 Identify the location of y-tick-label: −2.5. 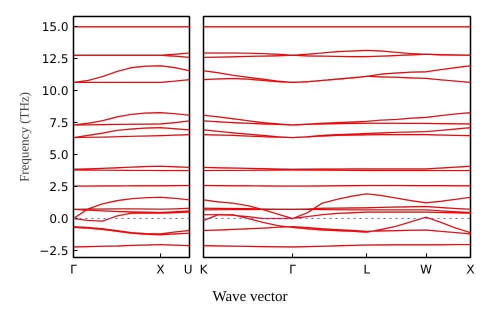
(53, 251).